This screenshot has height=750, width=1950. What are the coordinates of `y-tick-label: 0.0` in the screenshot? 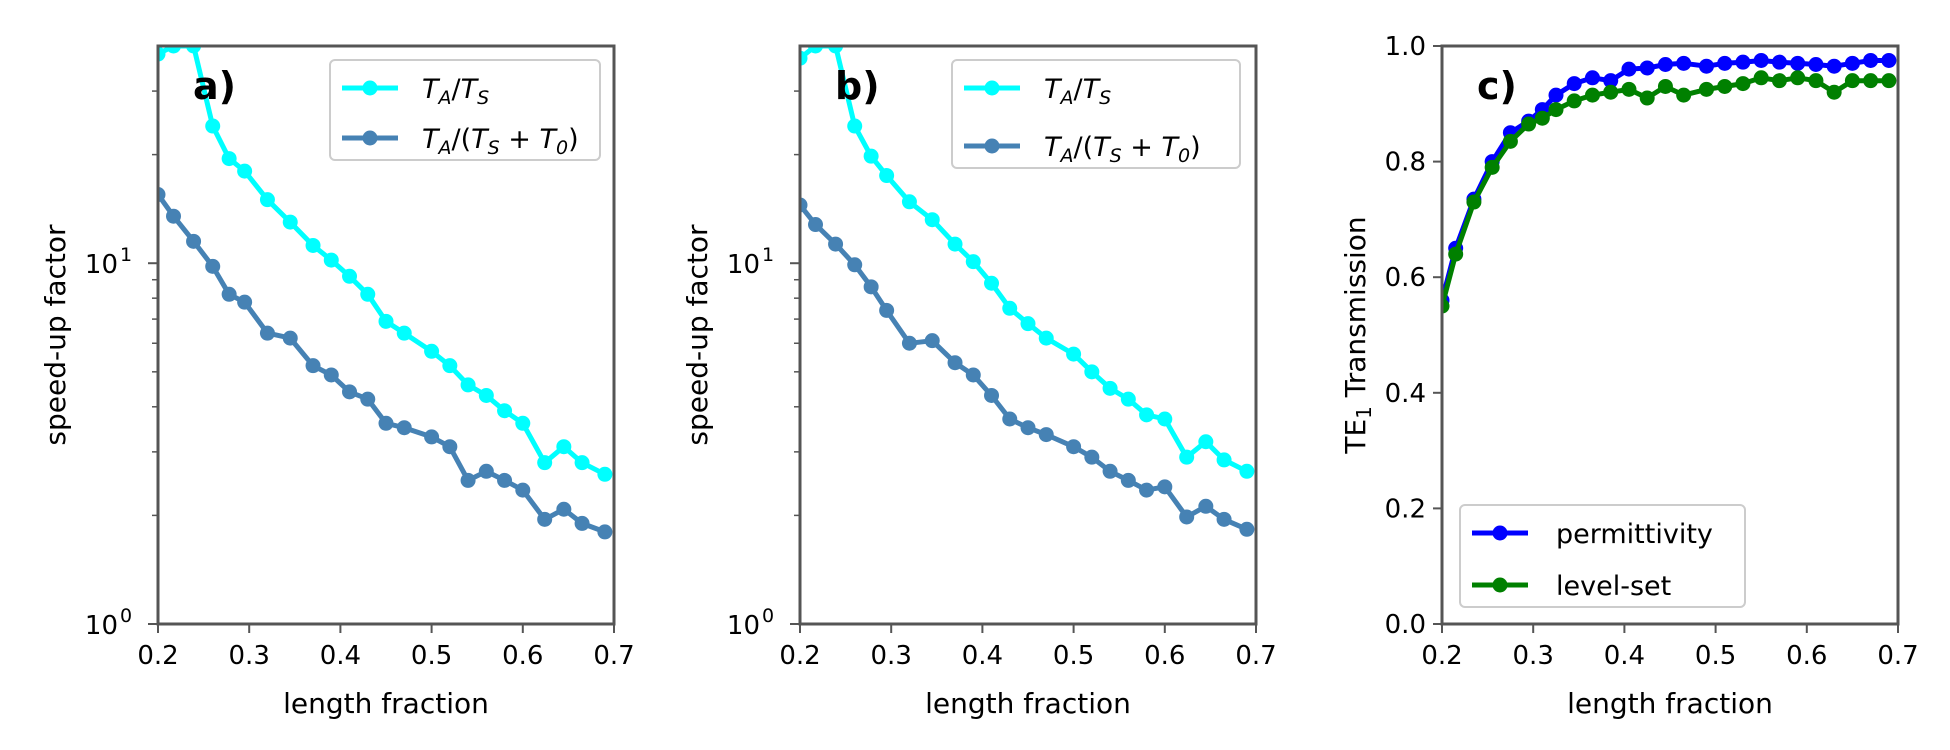 It's located at (1405, 625).